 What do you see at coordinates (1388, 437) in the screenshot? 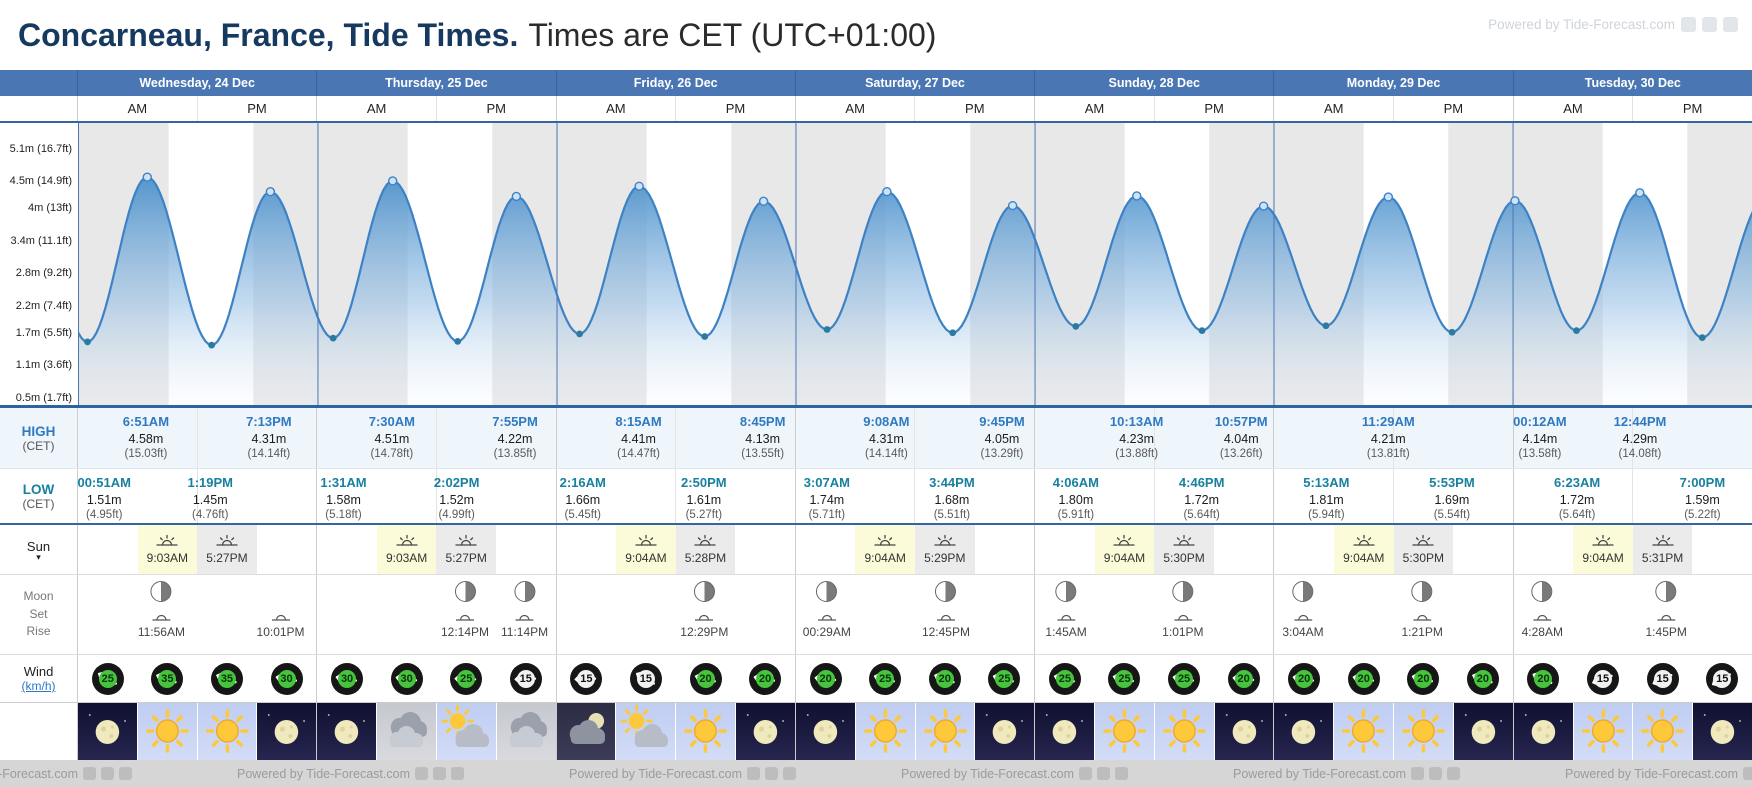
I see `high-tide-entry: 11:29AM 4.21m (13.81ft)` at bounding box center [1388, 437].